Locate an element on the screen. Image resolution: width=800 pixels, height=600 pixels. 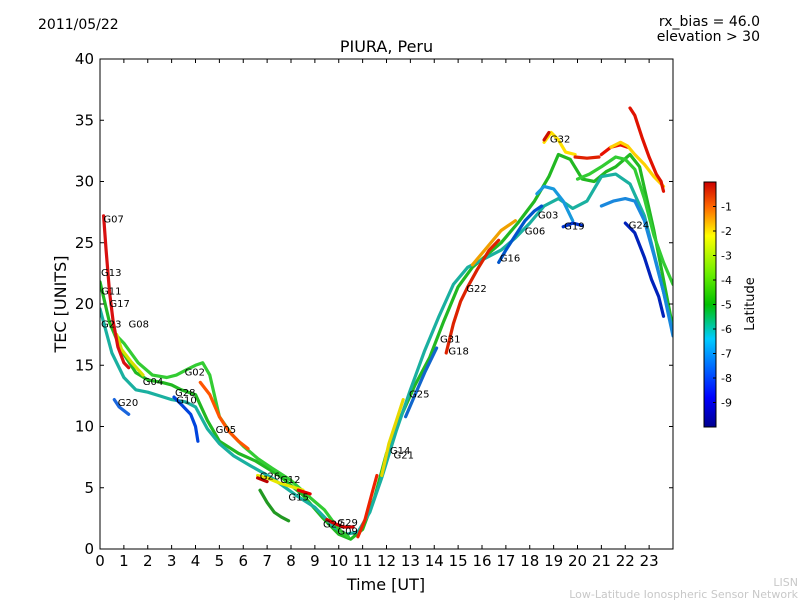
colorbar-tick-label: -3 is located at coordinates (726, 256).